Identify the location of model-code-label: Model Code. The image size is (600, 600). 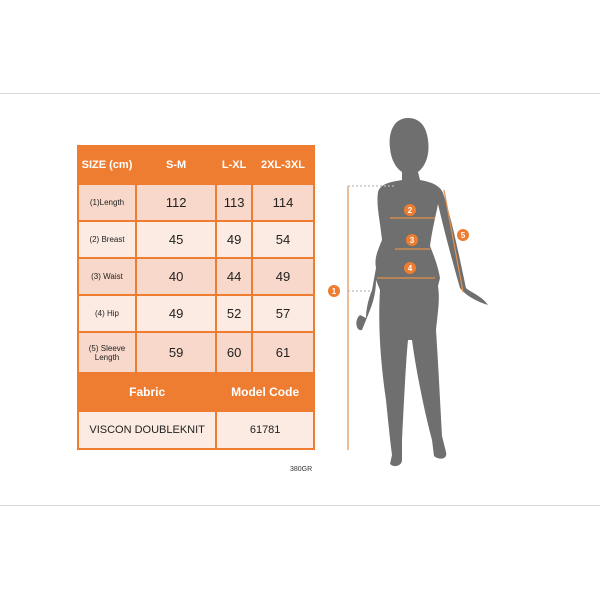
(265, 392).